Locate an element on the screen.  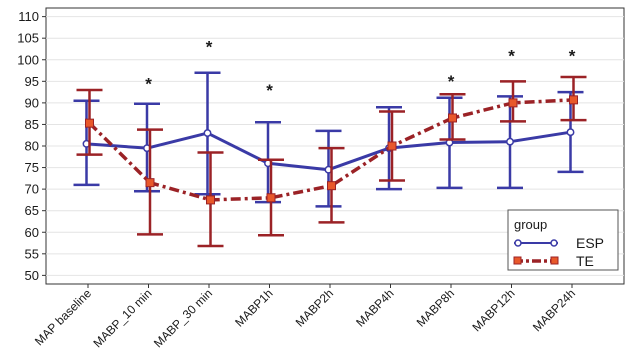
y-tick-label: 60 is located at coordinates (32, 232).